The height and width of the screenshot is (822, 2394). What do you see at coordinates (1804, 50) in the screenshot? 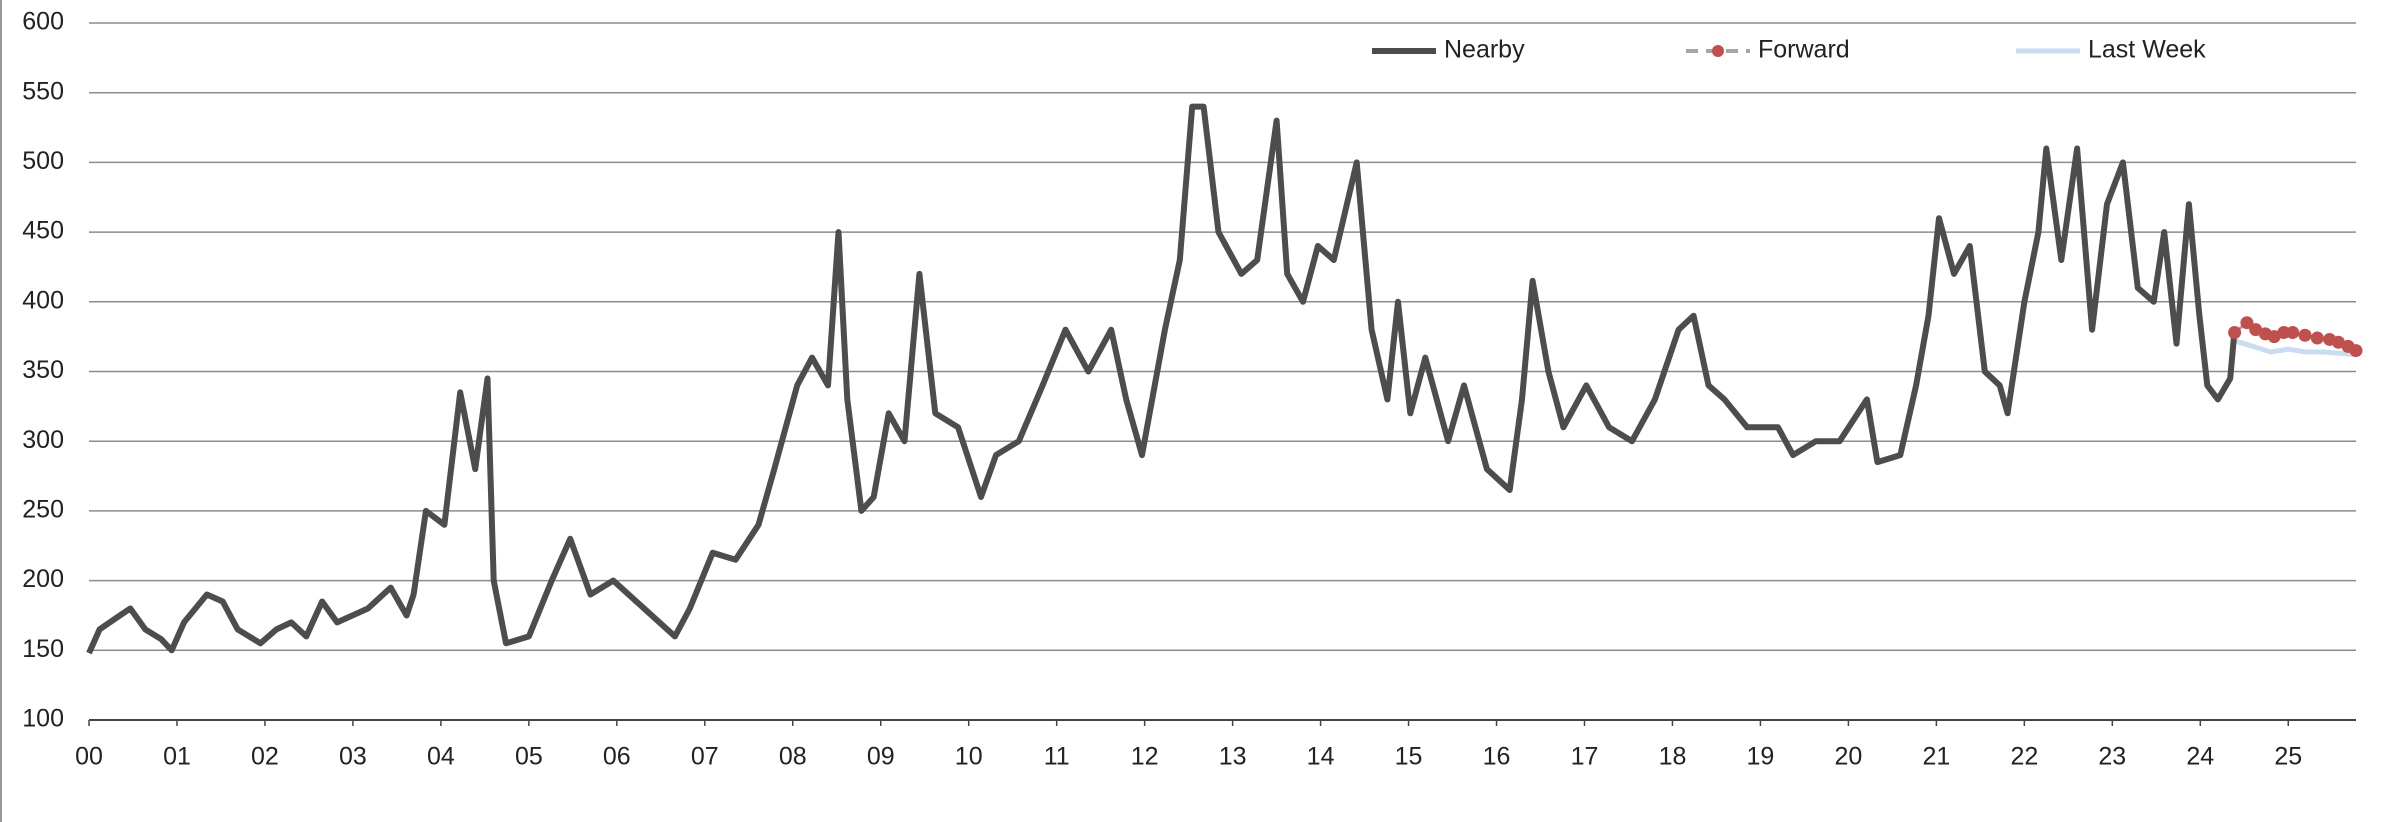
I see `legend-label: Forward` at bounding box center [1804, 50].